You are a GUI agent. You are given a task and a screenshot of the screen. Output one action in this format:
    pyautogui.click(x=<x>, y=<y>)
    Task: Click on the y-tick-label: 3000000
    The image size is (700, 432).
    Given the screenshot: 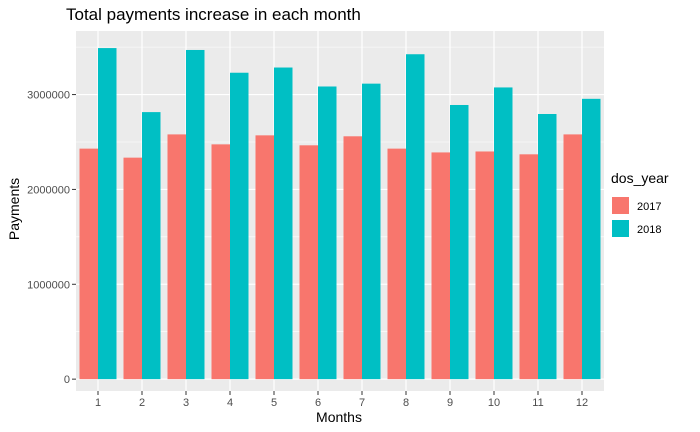 What is the action you would take?
    pyautogui.click(x=48, y=96)
    